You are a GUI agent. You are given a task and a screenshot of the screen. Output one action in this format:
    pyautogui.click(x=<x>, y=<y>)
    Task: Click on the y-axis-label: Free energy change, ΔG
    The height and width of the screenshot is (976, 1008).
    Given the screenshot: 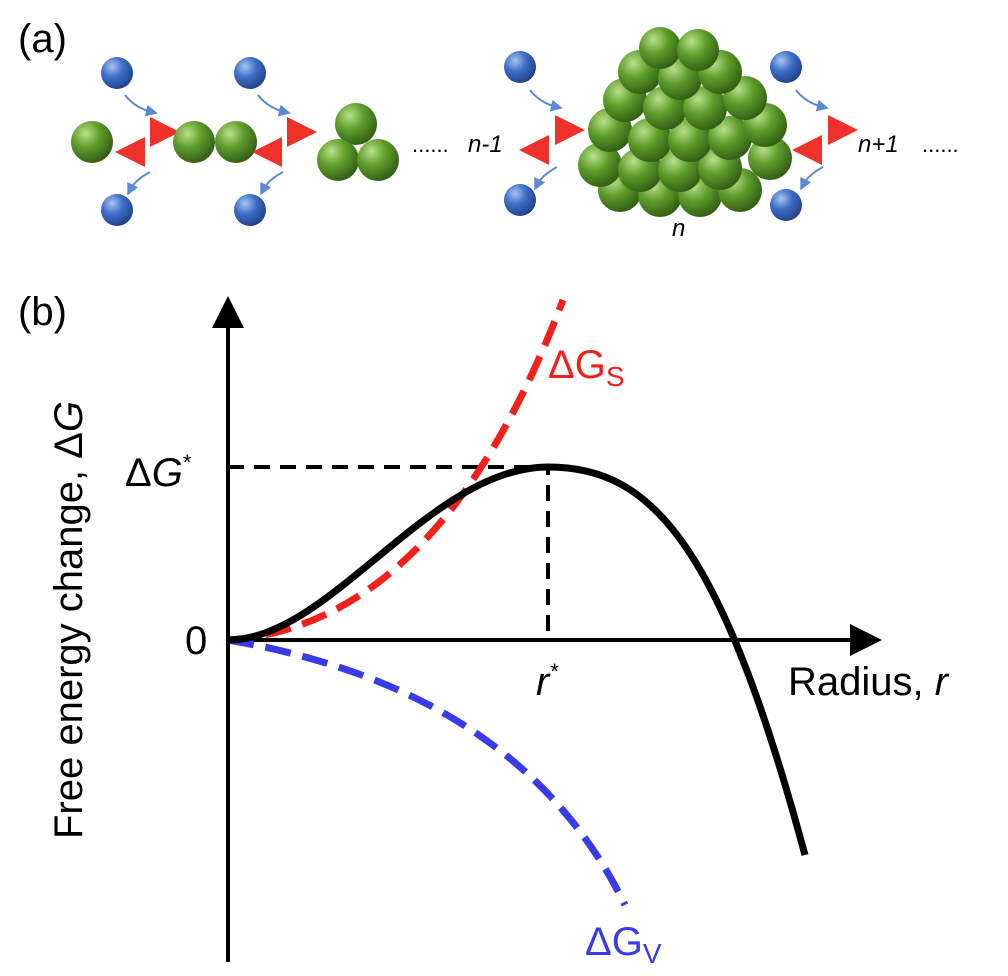 What is the action you would take?
    pyautogui.click(x=69, y=620)
    